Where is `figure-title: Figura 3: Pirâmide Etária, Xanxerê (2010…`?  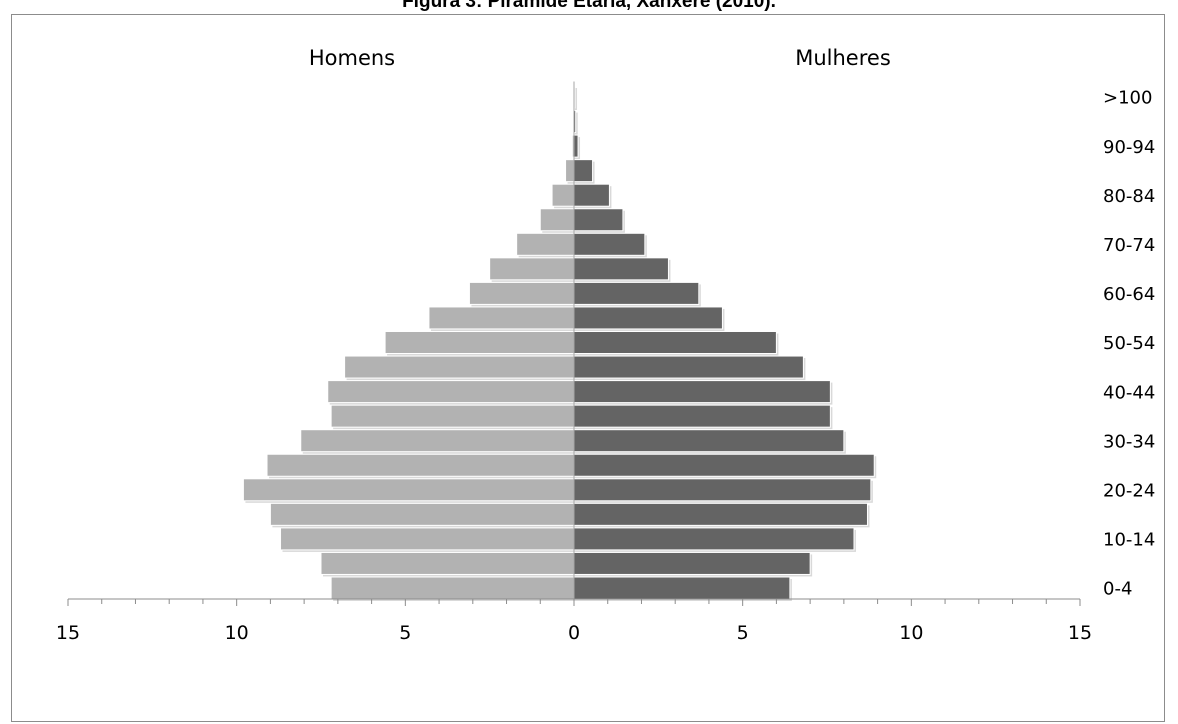
figure-title: Figura 3: Pirâmide Etária, Xanxerê (2010… is located at coordinates (589, 6).